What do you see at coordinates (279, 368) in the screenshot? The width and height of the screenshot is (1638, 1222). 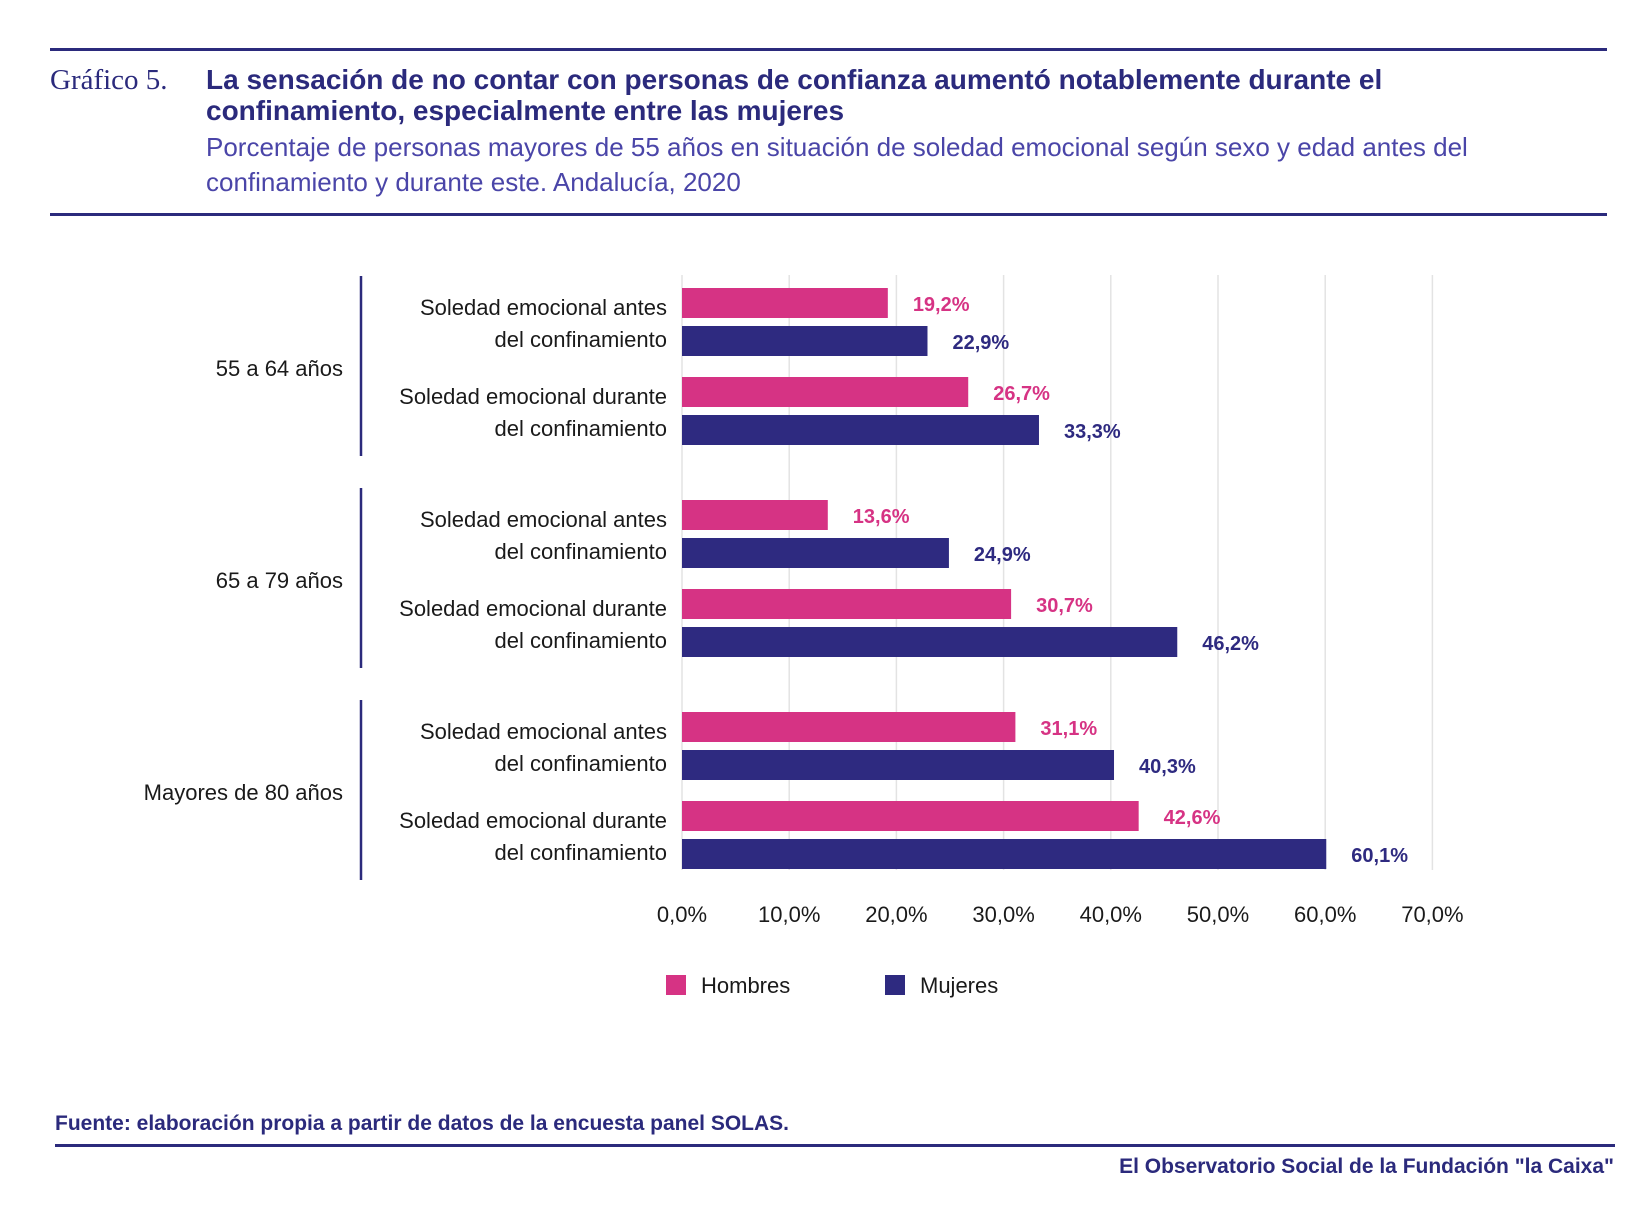 I see `group-label: 55 a 64 años` at bounding box center [279, 368].